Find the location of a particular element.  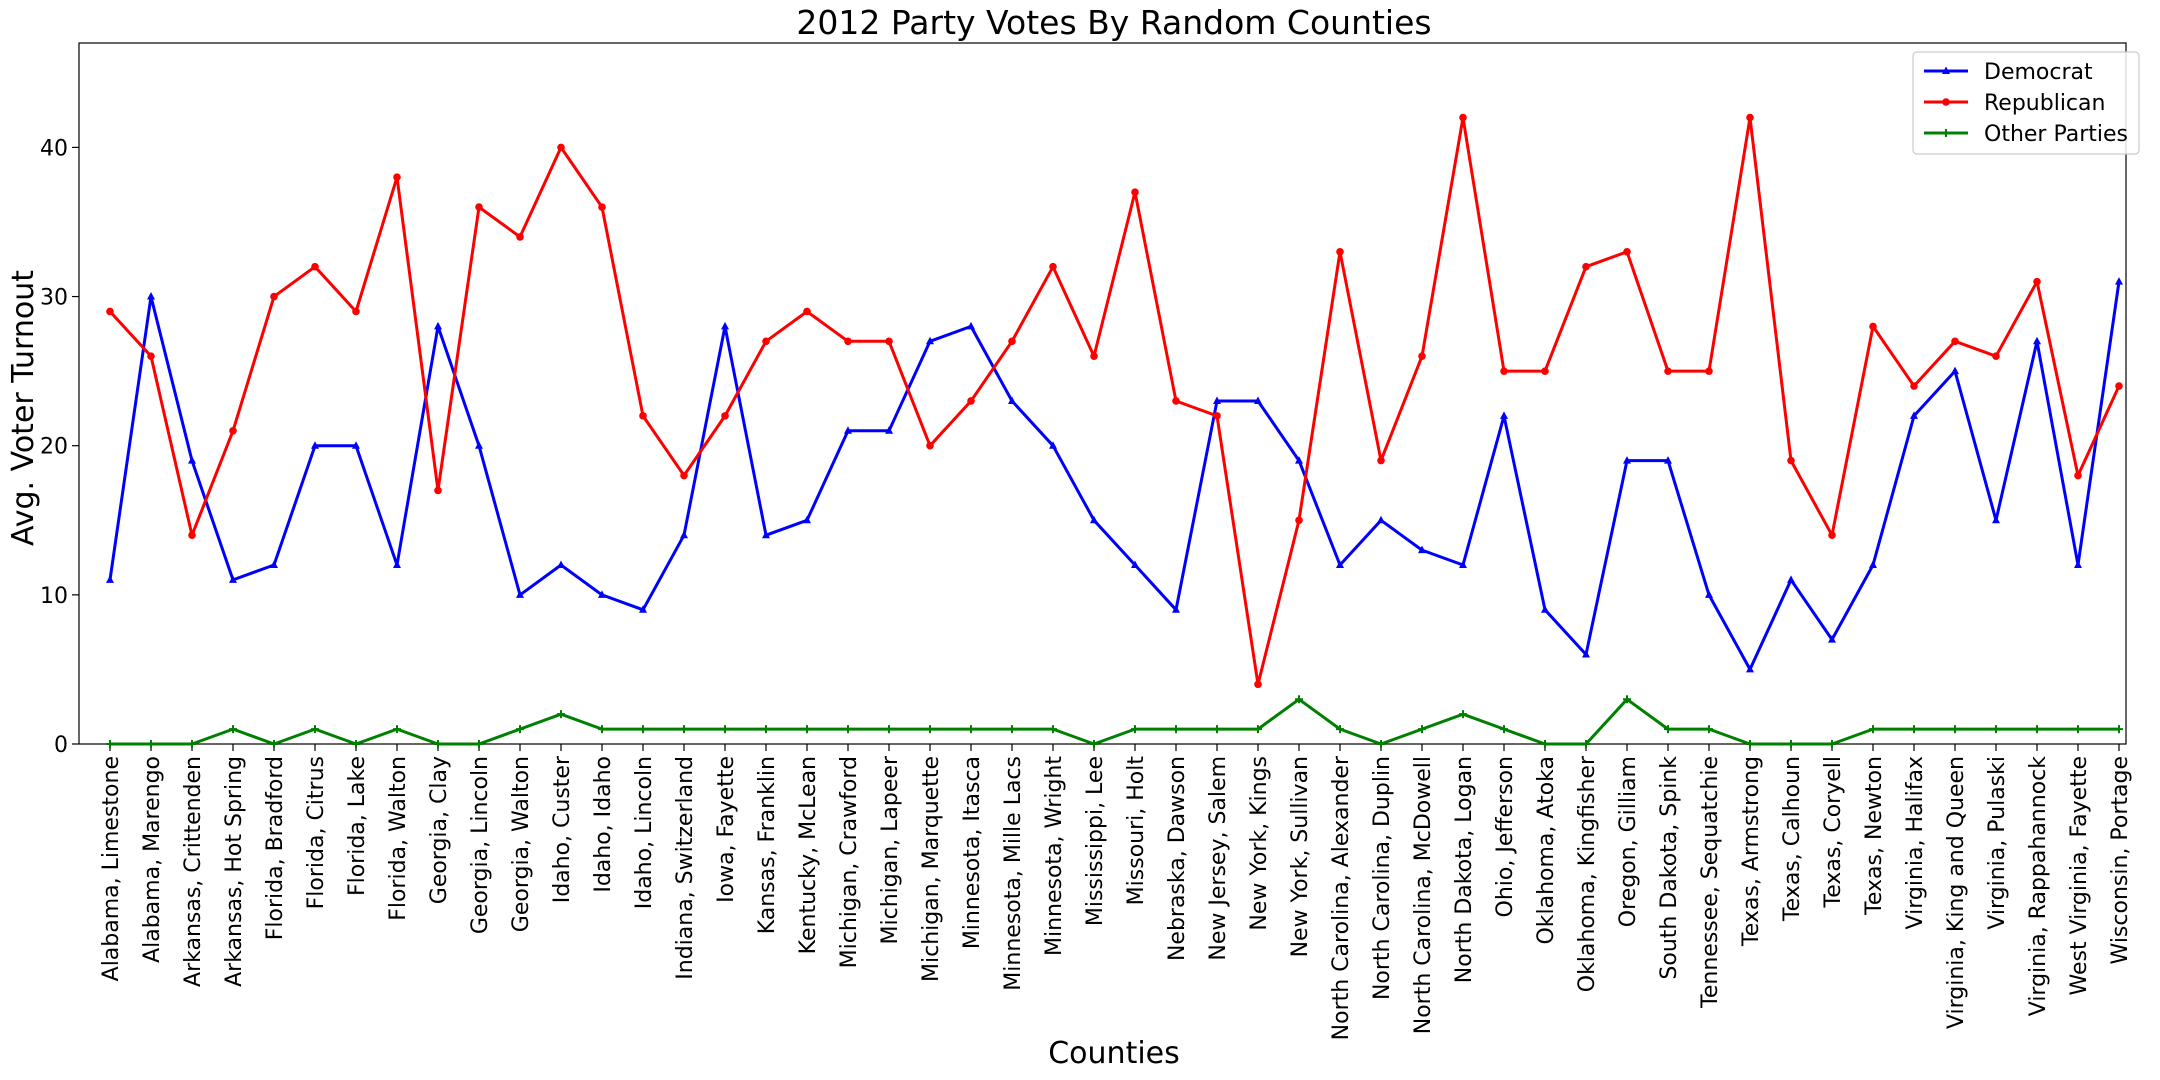

legend: Democrat Republican Other Parties is located at coordinates (2026, 103).